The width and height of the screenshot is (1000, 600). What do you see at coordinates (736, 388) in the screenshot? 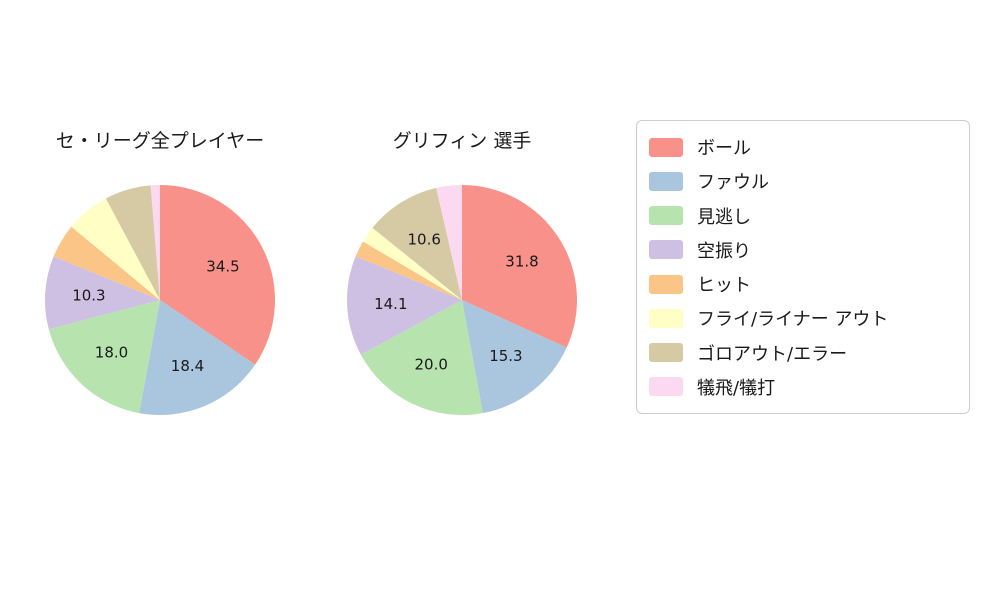
I see `legend-label: 犠飛/犠打` at bounding box center [736, 388].